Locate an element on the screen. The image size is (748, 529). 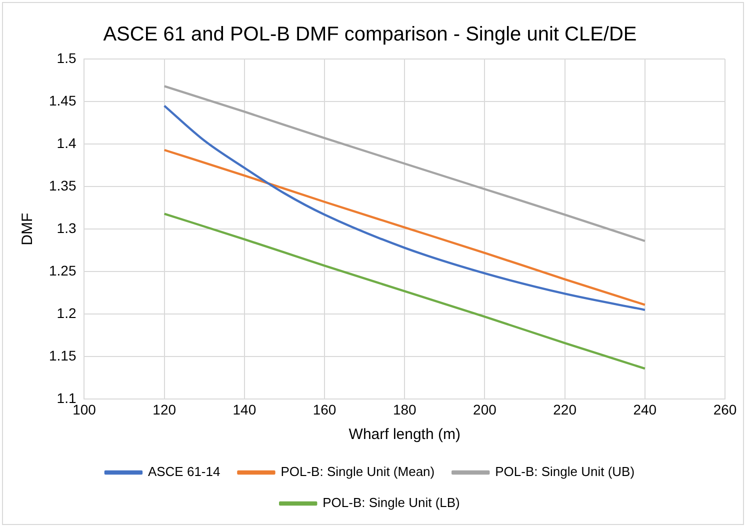
y-tick-label: 1.4 is located at coordinates (66, 142).